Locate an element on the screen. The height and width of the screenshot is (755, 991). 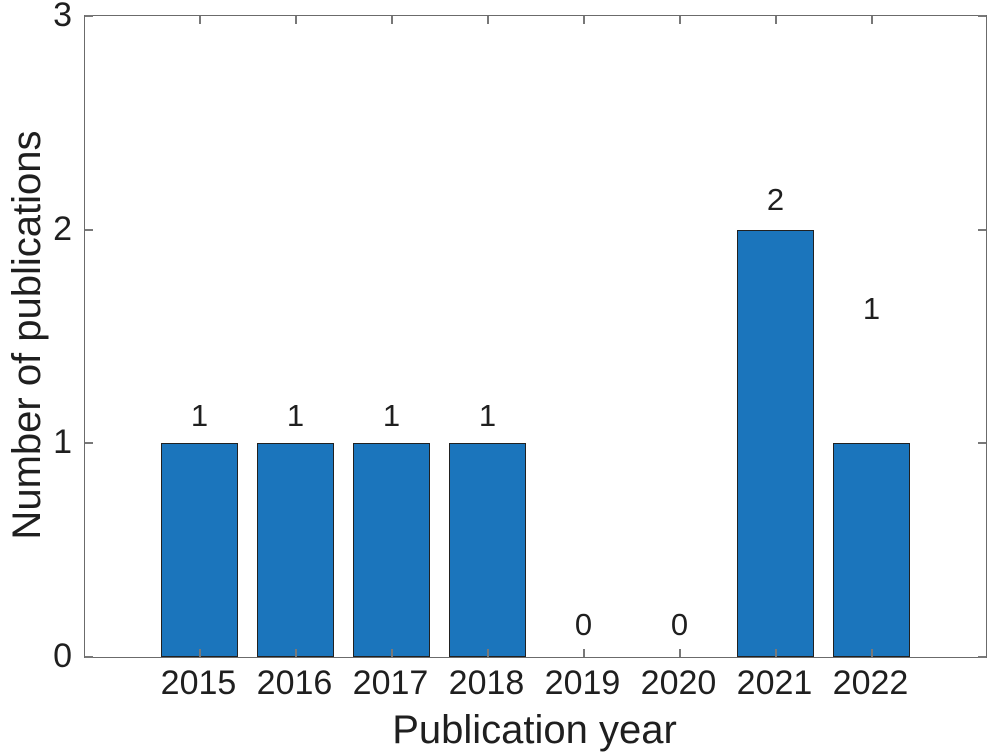
x-tick-label-2016: 2016 is located at coordinates (294, 683).